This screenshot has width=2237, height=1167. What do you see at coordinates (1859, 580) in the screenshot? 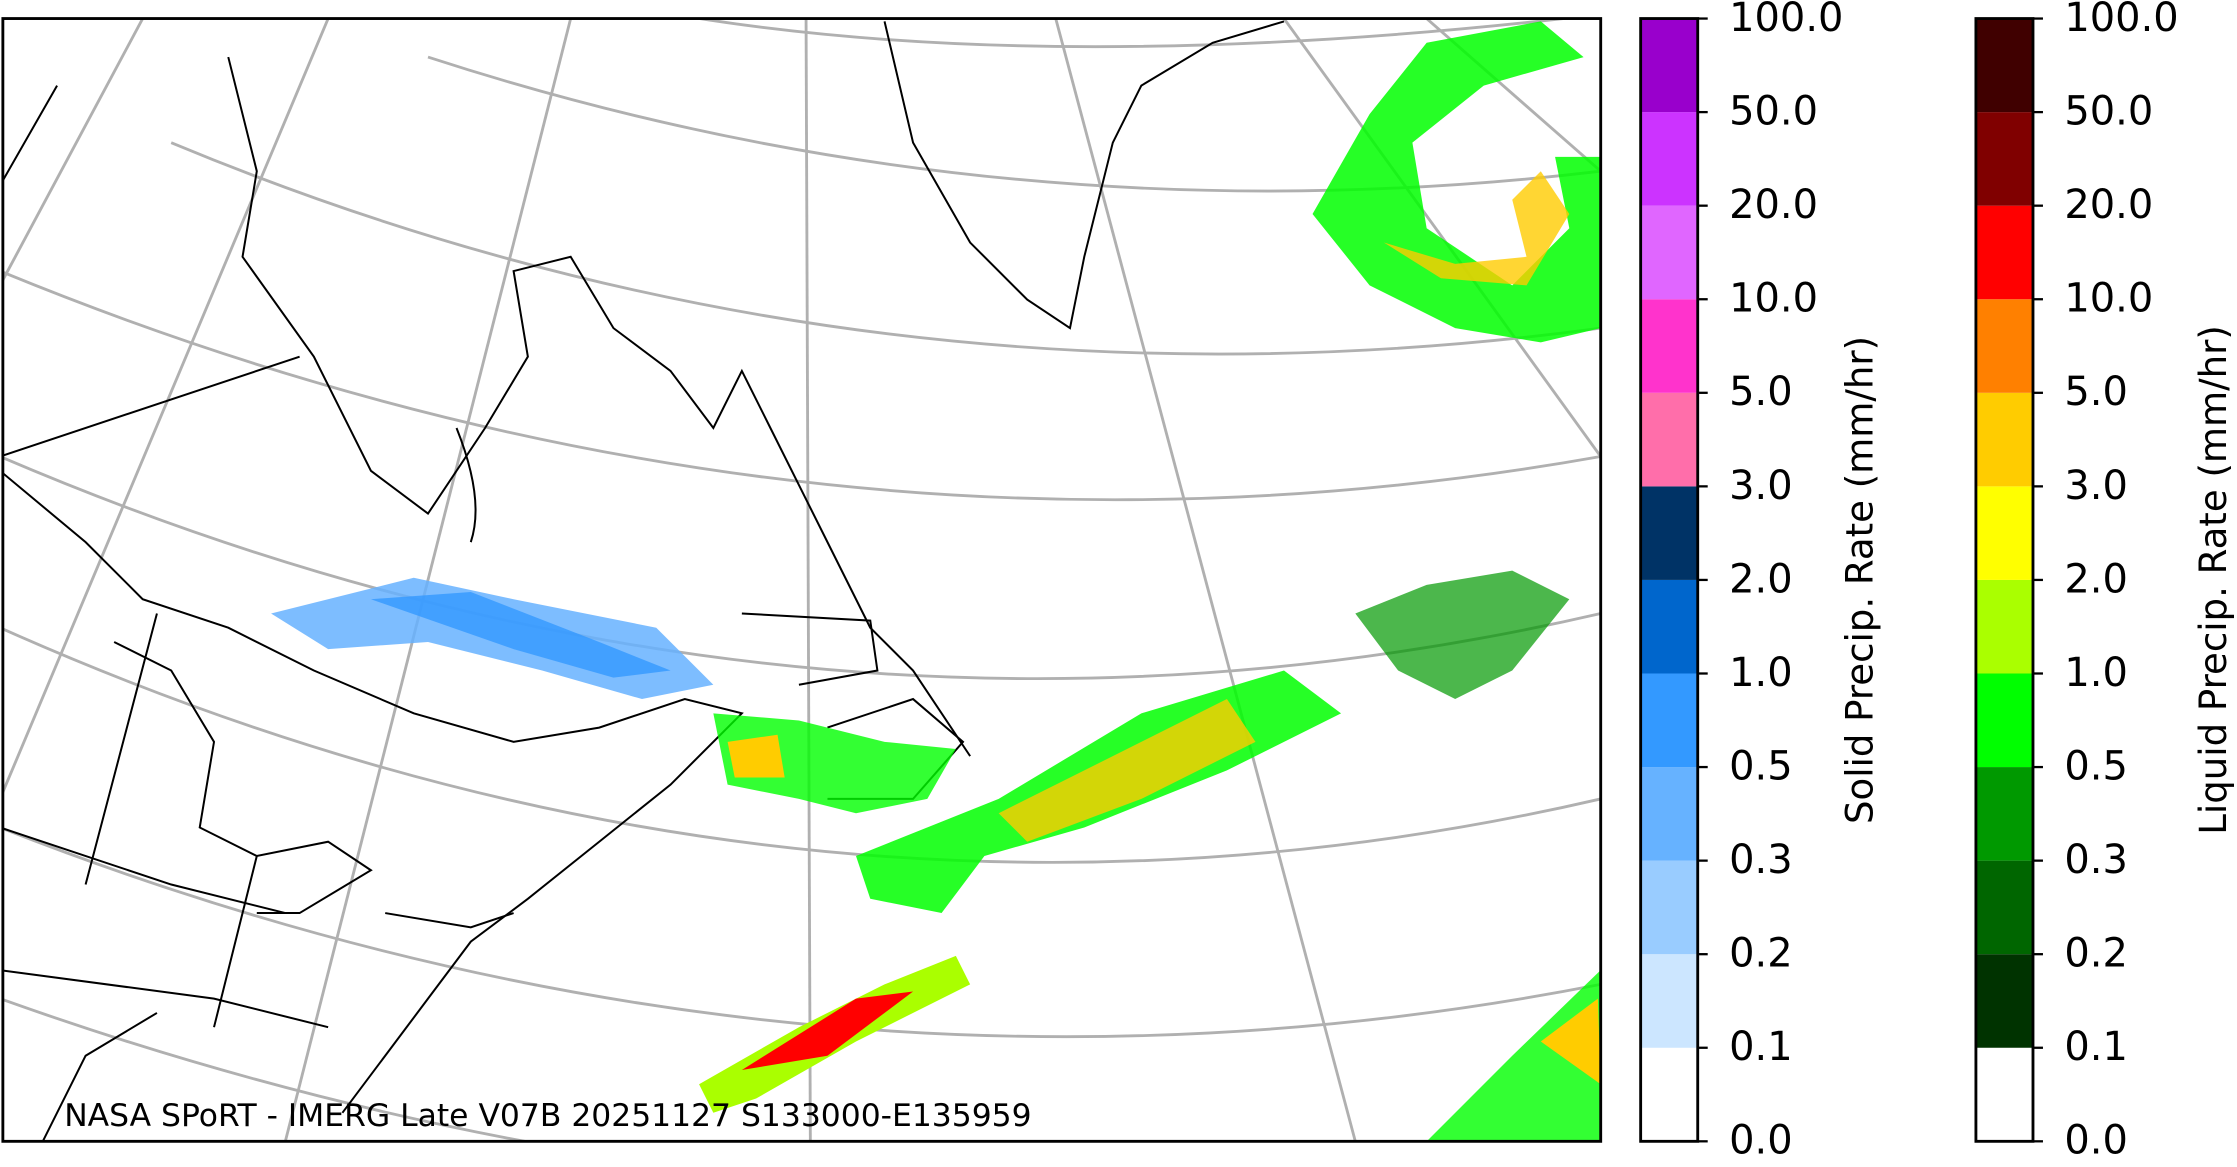
I see `colorbar-label: Solid Precip. Rate (mm/hr)` at bounding box center [1859, 580].